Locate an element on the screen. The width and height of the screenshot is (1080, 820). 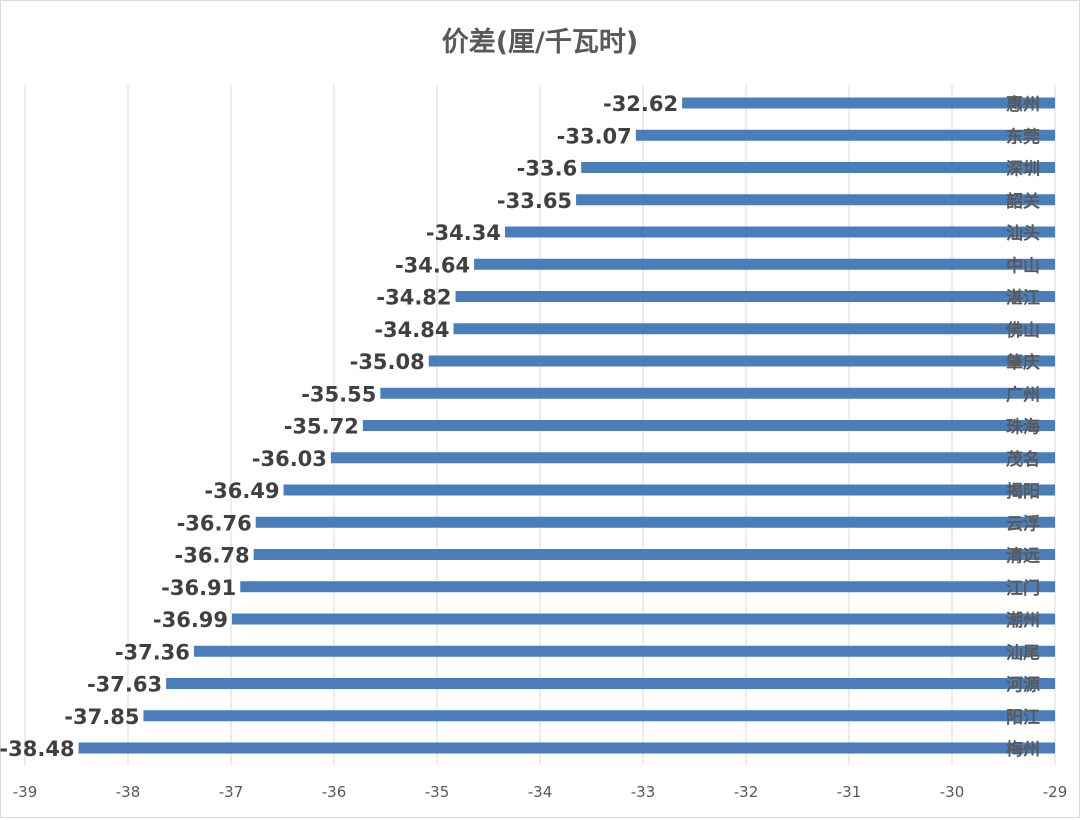
category-label: 韶关 is located at coordinates (1023, 201).